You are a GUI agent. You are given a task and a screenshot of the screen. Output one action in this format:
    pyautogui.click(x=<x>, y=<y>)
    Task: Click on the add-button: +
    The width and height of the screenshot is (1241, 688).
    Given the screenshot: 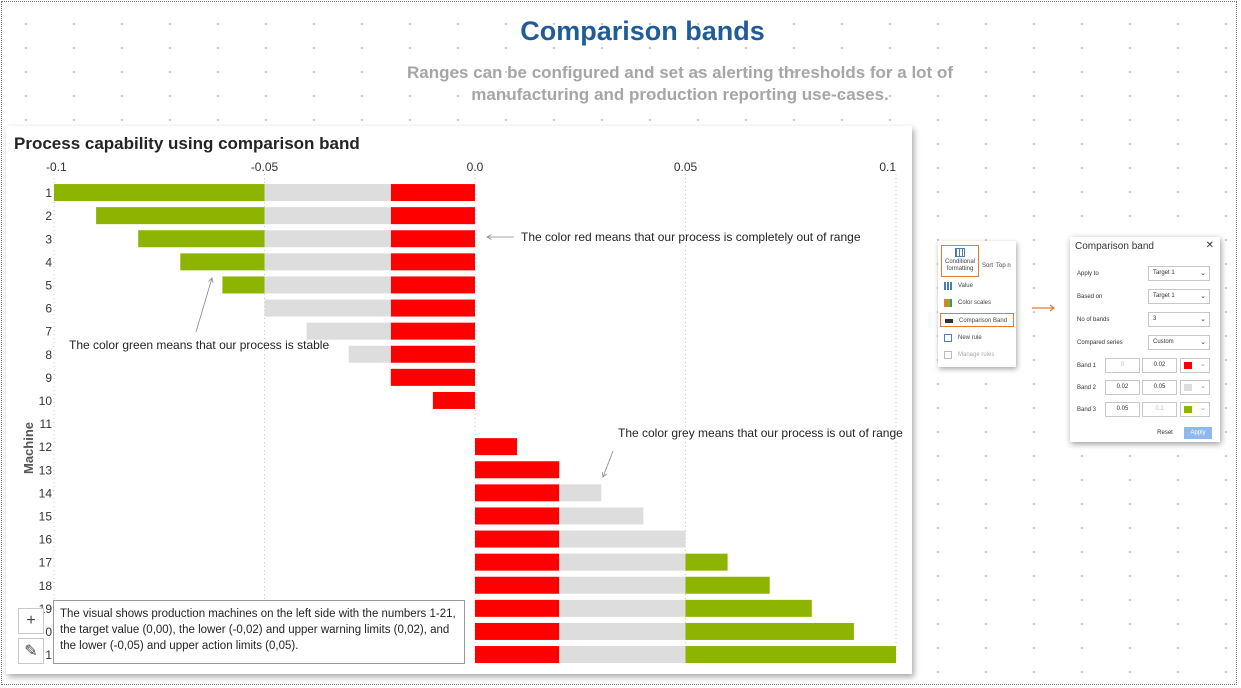 What is the action you would take?
    pyautogui.click(x=31, y=621)
    